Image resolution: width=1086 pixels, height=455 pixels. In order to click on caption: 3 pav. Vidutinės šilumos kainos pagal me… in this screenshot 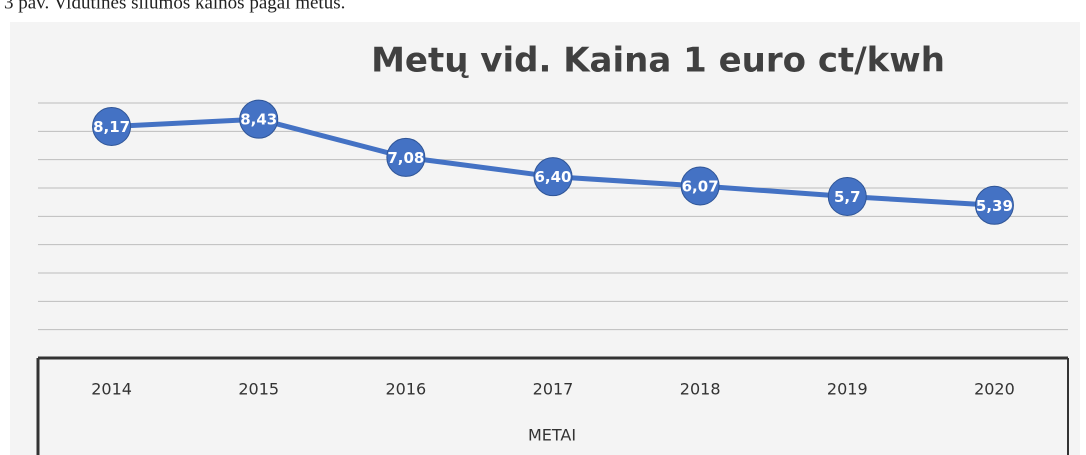, I will do `click(174, 6)`.